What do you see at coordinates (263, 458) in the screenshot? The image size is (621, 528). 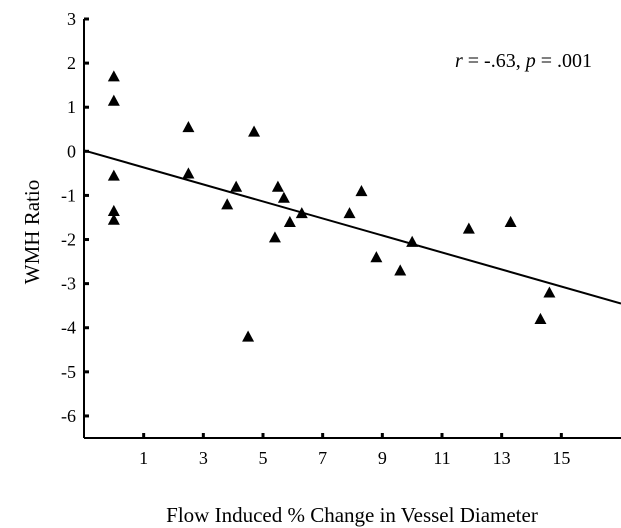 I see `x-tick-label: 5` at bounding box center [263, 458].